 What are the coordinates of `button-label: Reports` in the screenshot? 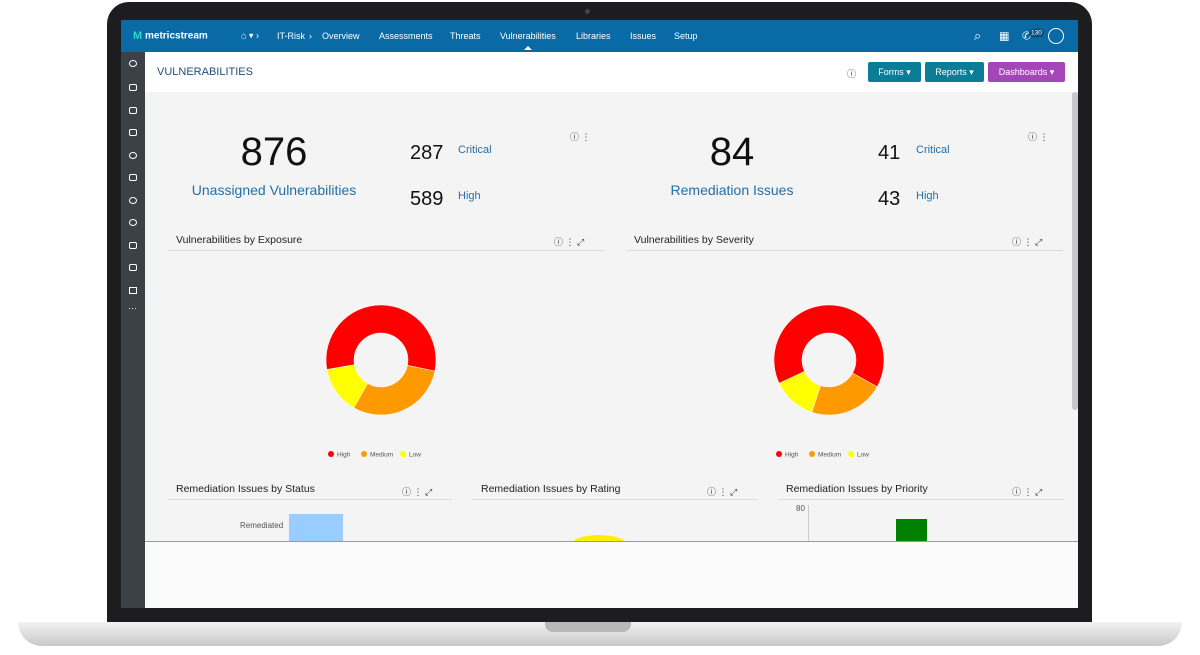 It's located at (951, 72).